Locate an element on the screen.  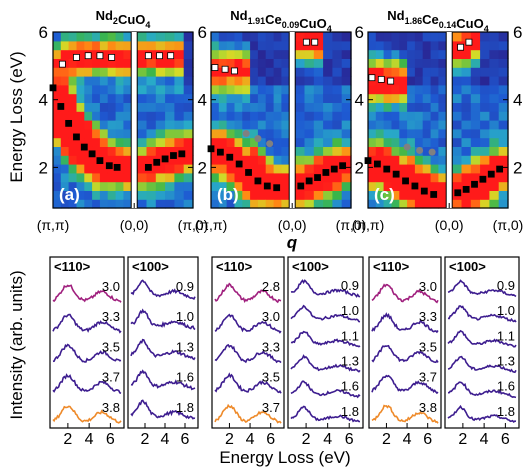
q-label: 1.1 is located at coordinates (350, 335).